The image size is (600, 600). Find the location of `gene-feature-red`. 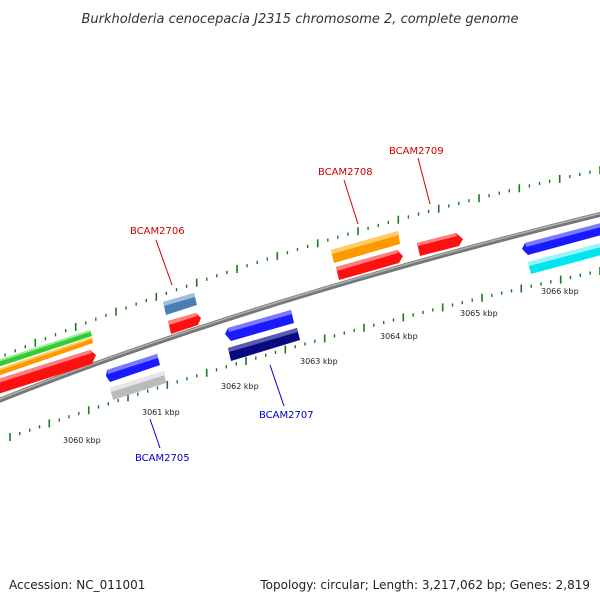

gene-feature-red is located at coordinates (48, 372).